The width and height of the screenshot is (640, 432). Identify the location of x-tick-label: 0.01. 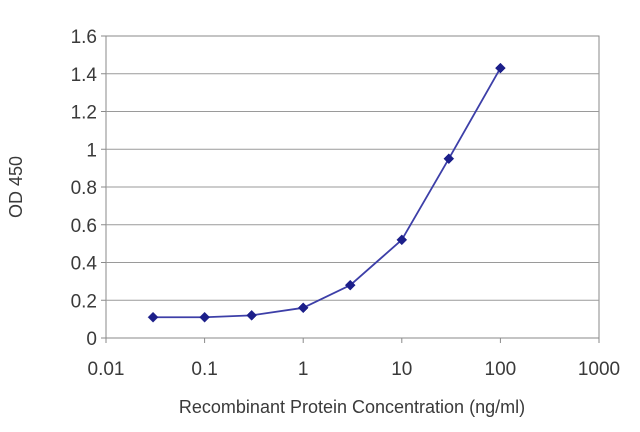
(106, 369).